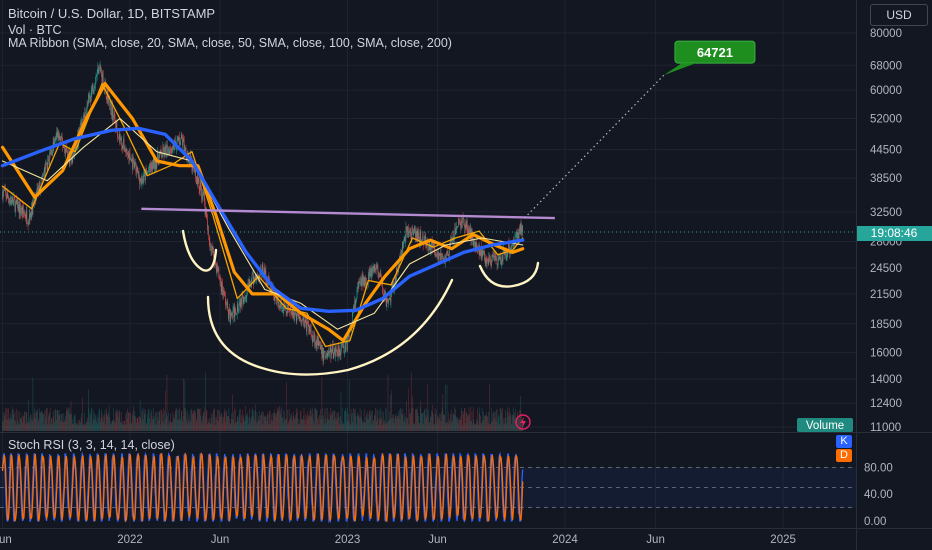 The image size is (932, 550). Describe the element at coordinates (35, 30) in the screenshot. I see `volume-legend: Vol · BTC` at that location.